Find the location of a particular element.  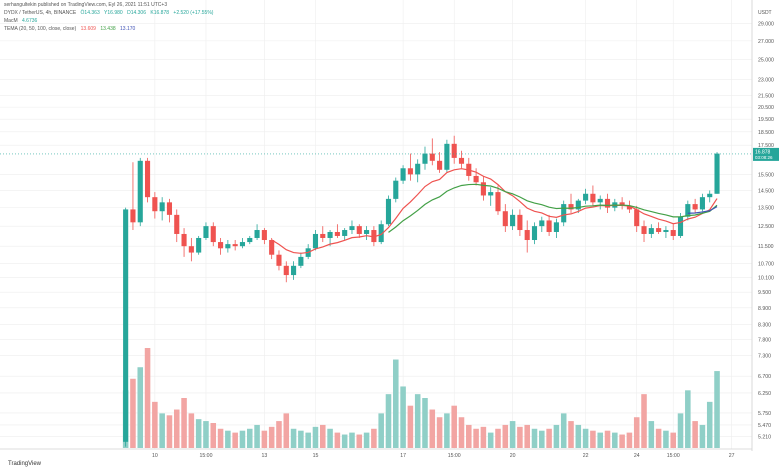

ohlc-low: D14.306 is located at coordinates (136, 13).